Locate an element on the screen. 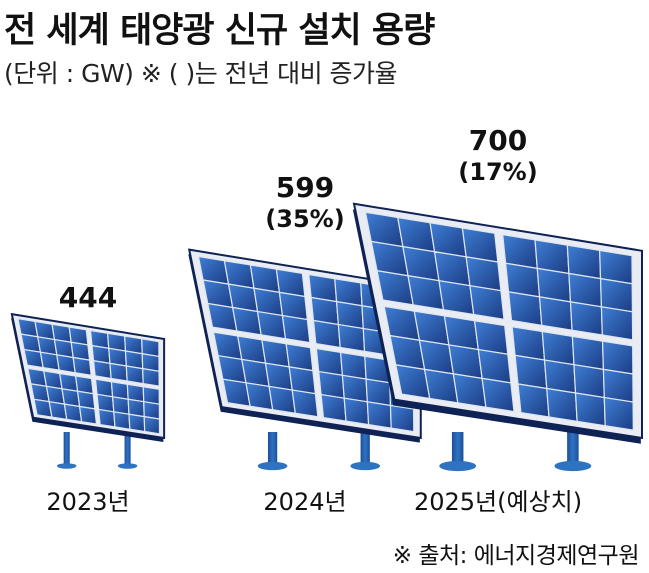  growth-rate-label: (17%) is located at coordinates (497, 172).